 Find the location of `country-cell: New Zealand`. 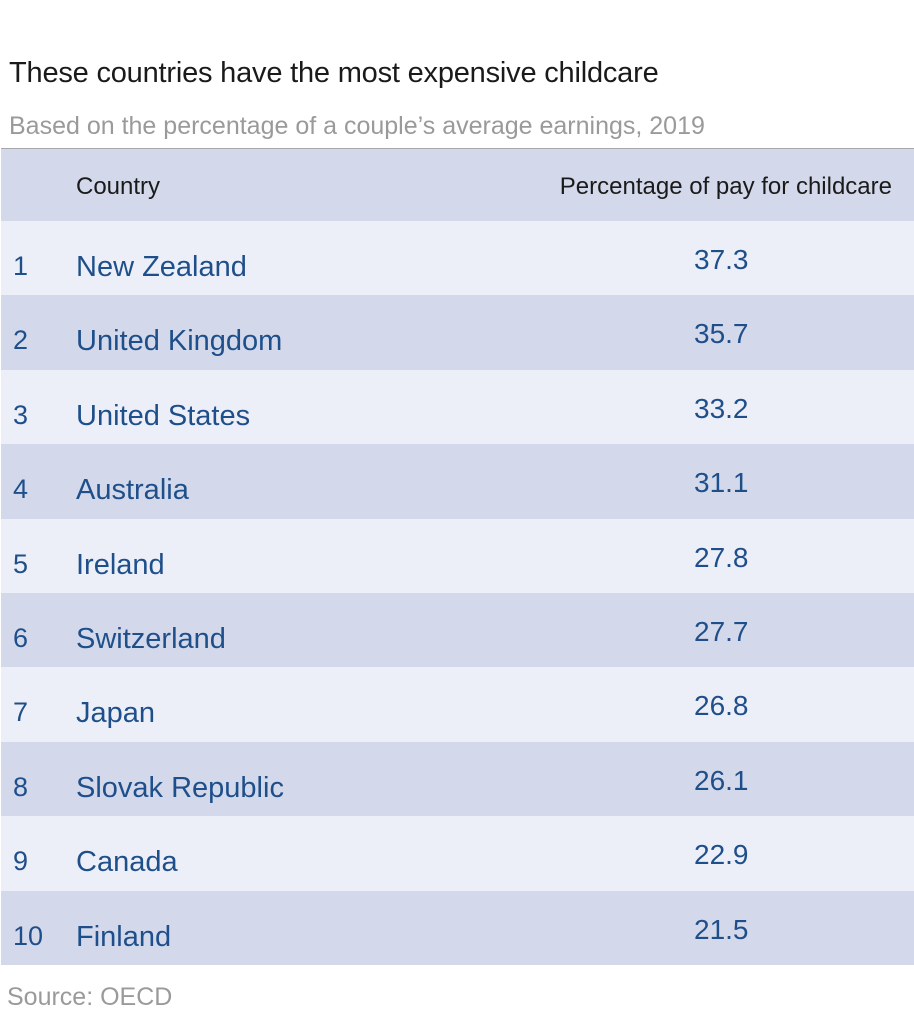

country-cell: New Zealand is located at coordinates (161, 267).